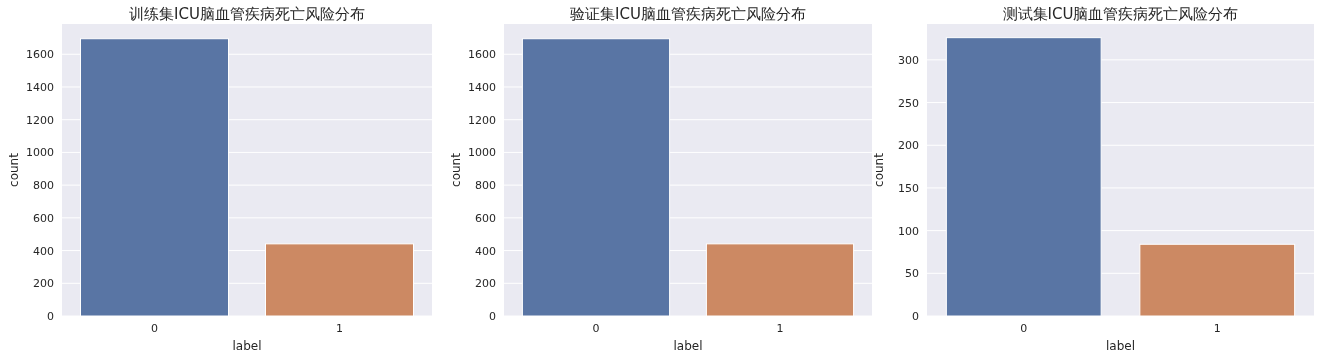 This screenshot has width=1322, height=360. What do you see at coordinates (908, 103) in the screenshot?
I see `y-tick-label: 250` at bounding box center [908, 103].